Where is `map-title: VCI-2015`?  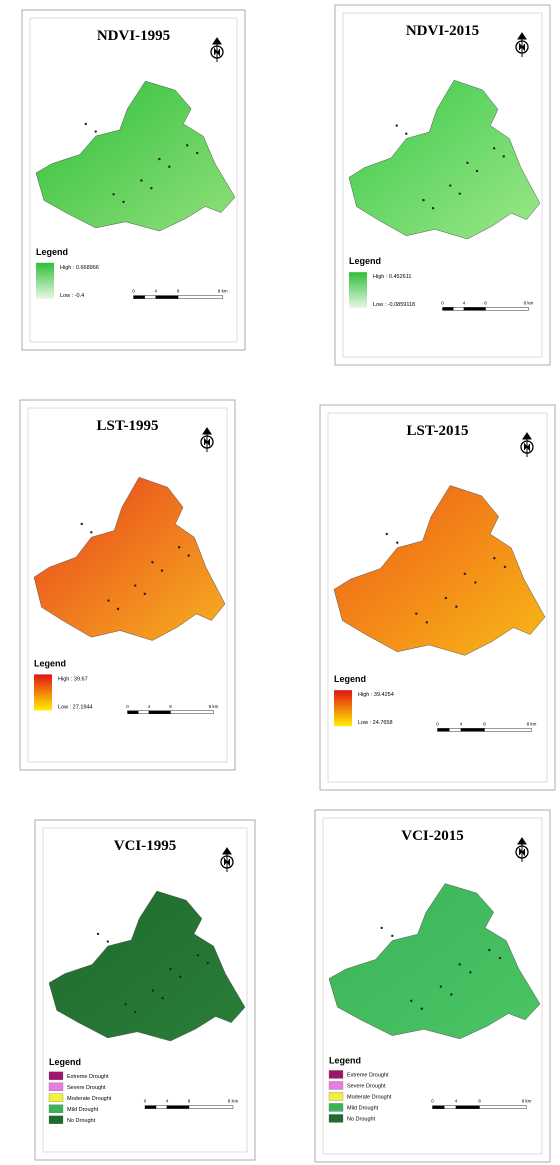 map-title: VCI-2015 is located at coordinates (432, 836).